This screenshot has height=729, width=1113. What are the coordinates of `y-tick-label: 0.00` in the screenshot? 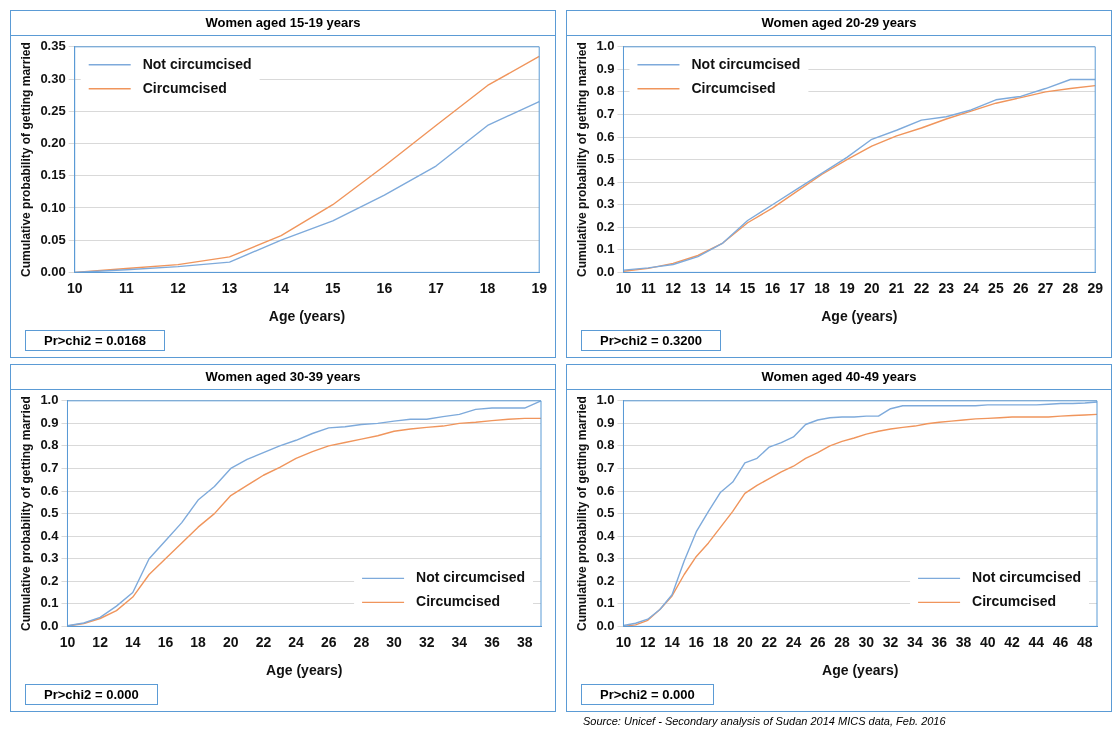 It's located at (53, 271).